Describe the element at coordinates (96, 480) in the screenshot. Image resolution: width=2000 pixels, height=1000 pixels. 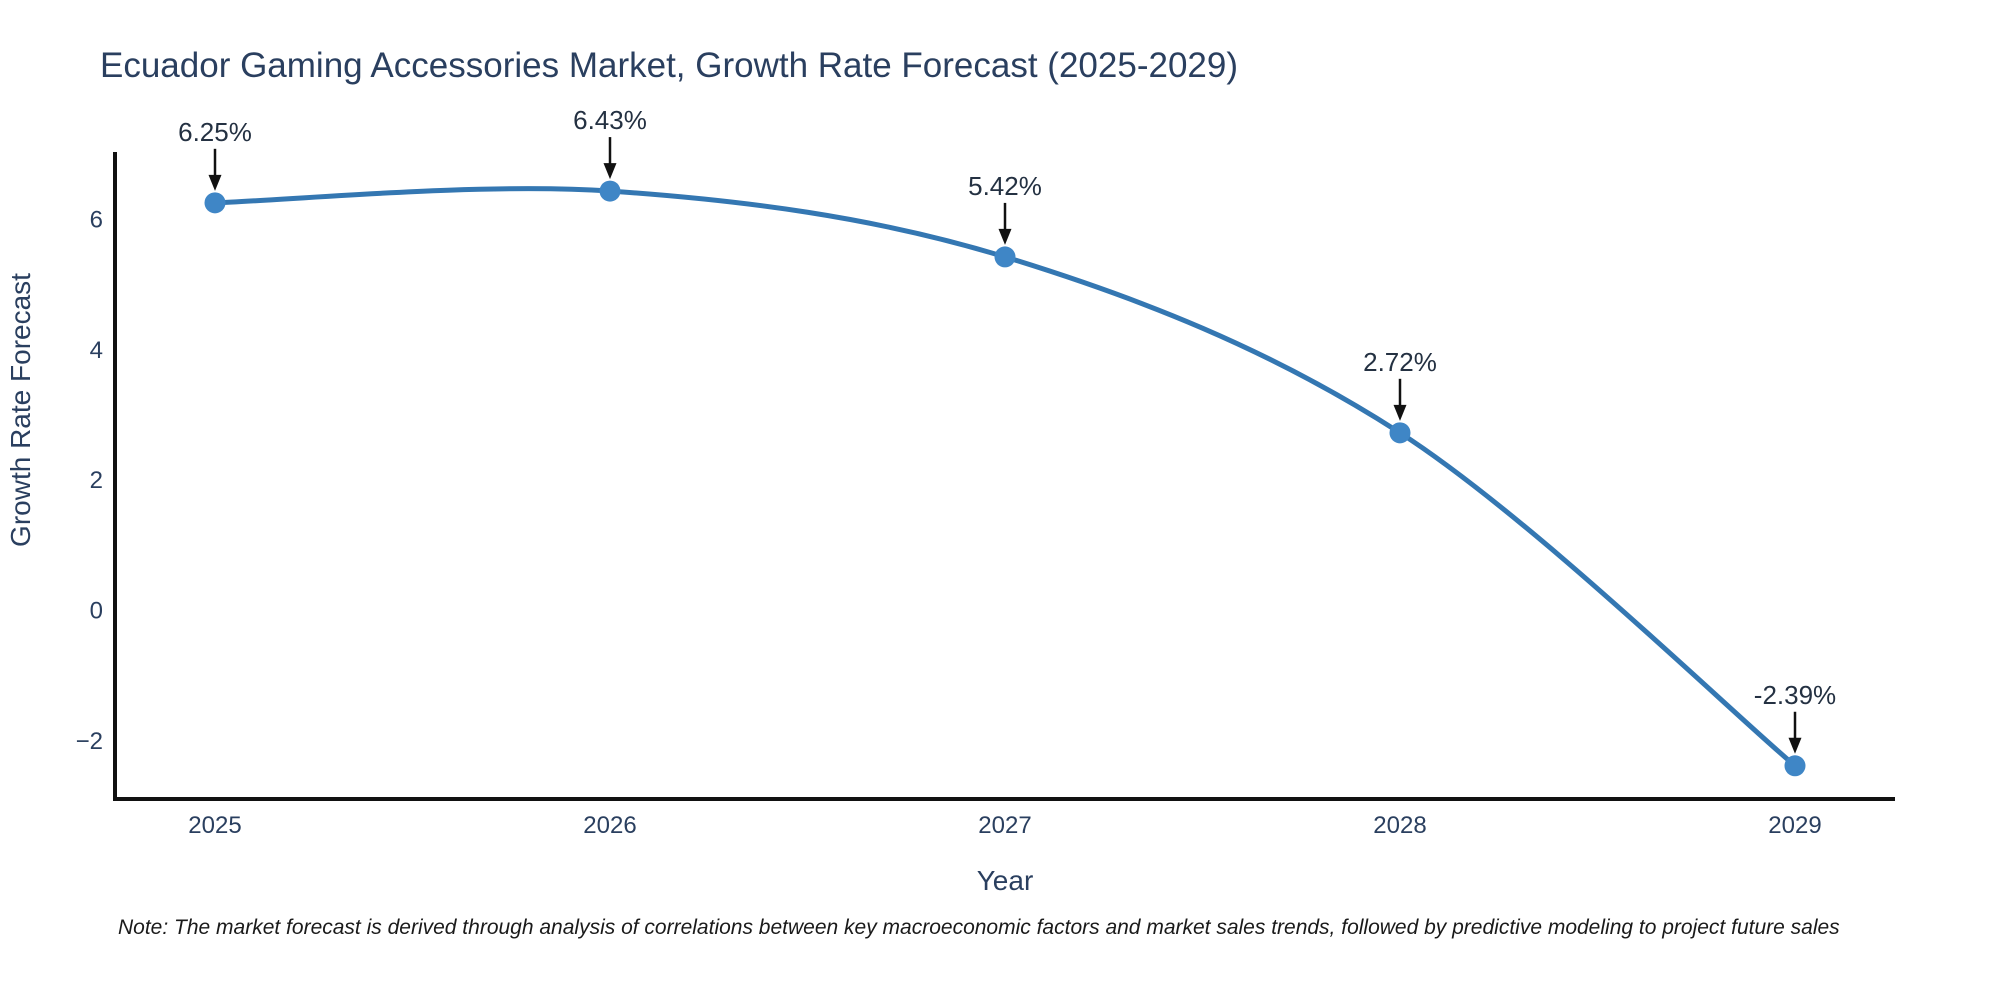
I see `y-tick-label: 2` at that location.